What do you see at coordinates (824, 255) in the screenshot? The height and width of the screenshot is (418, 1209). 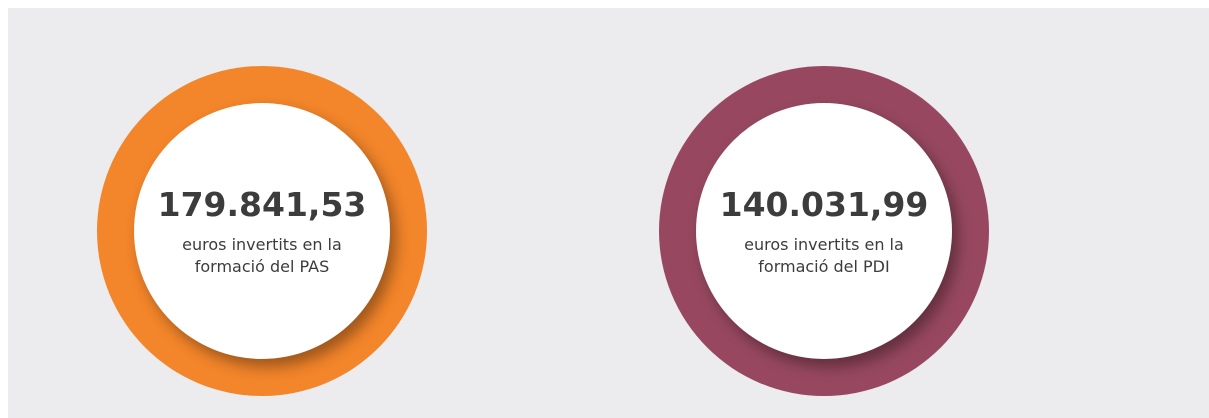 I see `stat-label: euros invertits en la formació del PDI` at bounding box center [824, 255].